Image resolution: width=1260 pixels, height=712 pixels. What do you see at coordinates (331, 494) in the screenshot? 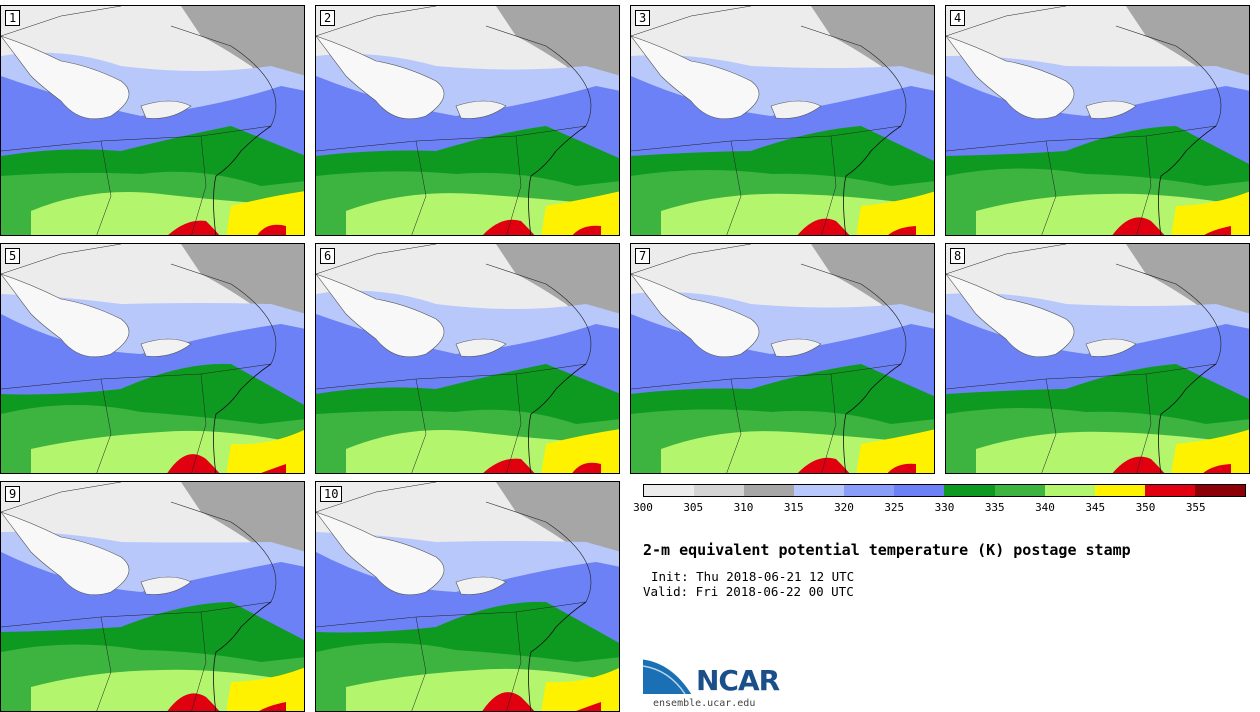
I see `panel-label: 10` at bounding box center [331, 494].